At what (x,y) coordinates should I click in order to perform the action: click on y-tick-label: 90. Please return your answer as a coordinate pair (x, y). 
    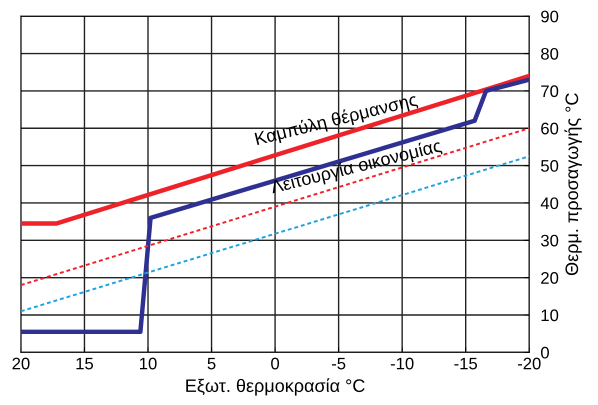
    Looking at the image, I should click on (549, 16).